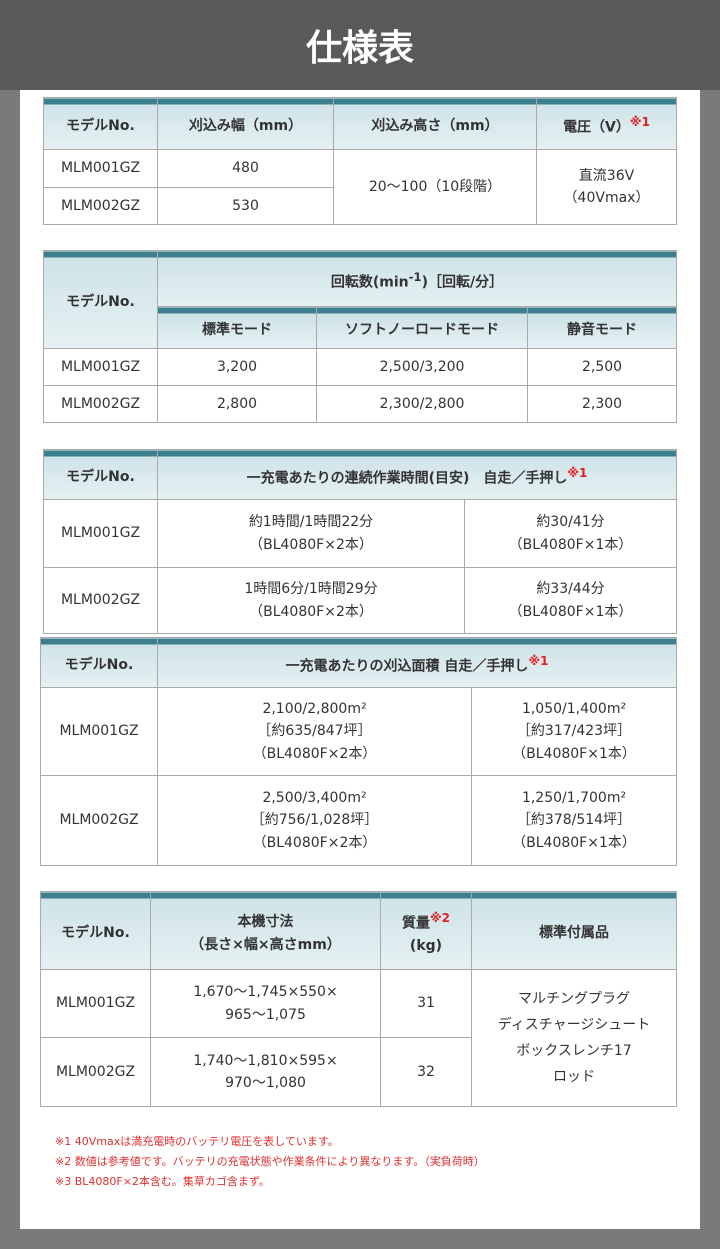 The image size is (720, 1249). Describe the element at coordinates (245, 206) in the screenshot. I see `cell: 530` at that location.